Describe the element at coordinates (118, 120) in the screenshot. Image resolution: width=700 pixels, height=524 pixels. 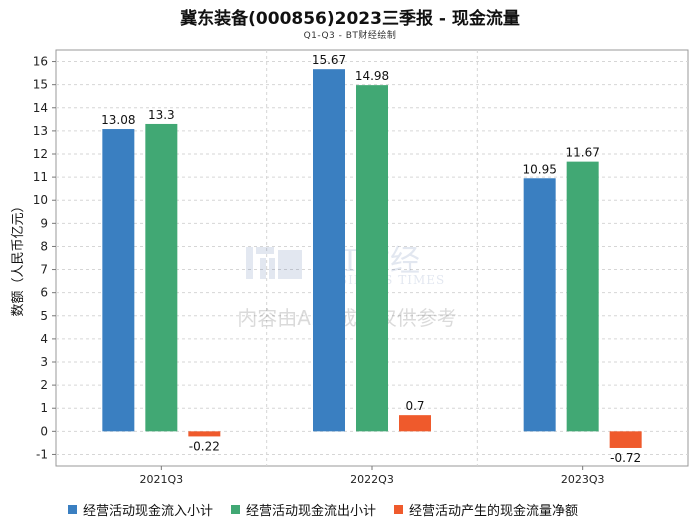
I see `data-label: 13.08` at that location.